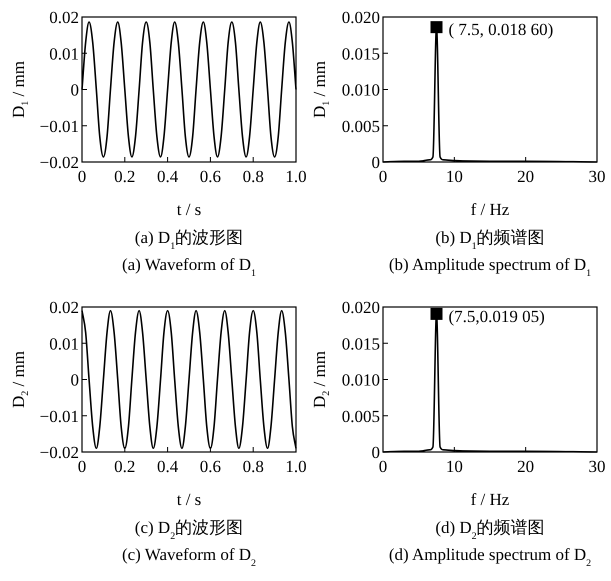 Image resolution: width=611 pixels, height=581 pixels. What do you see at coordinates (496, 316) in the screenshot?
I see `annotation: (7.5,0.019 05)` at bounding box center [496, 316].